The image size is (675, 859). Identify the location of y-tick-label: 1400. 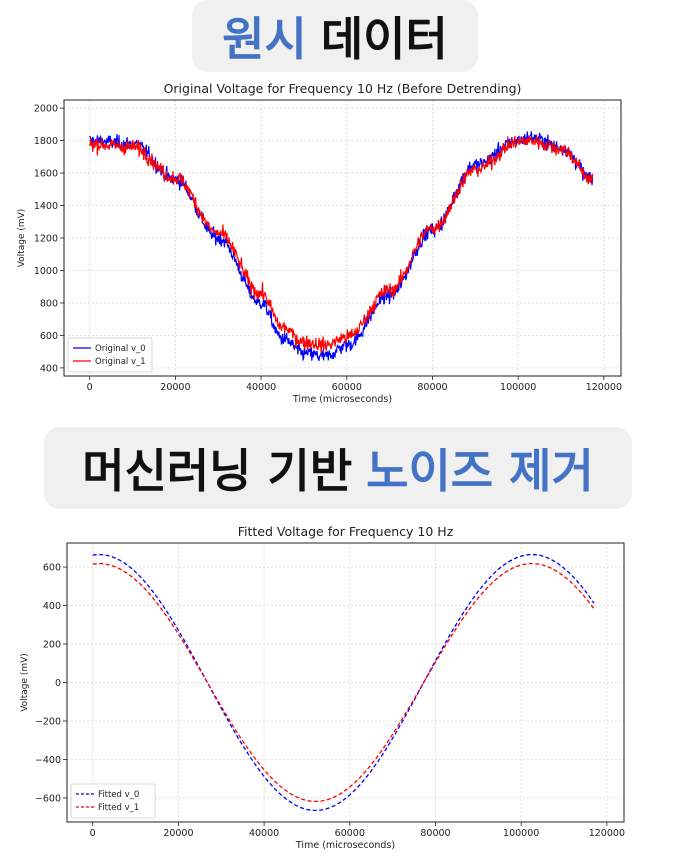
(46, 206).